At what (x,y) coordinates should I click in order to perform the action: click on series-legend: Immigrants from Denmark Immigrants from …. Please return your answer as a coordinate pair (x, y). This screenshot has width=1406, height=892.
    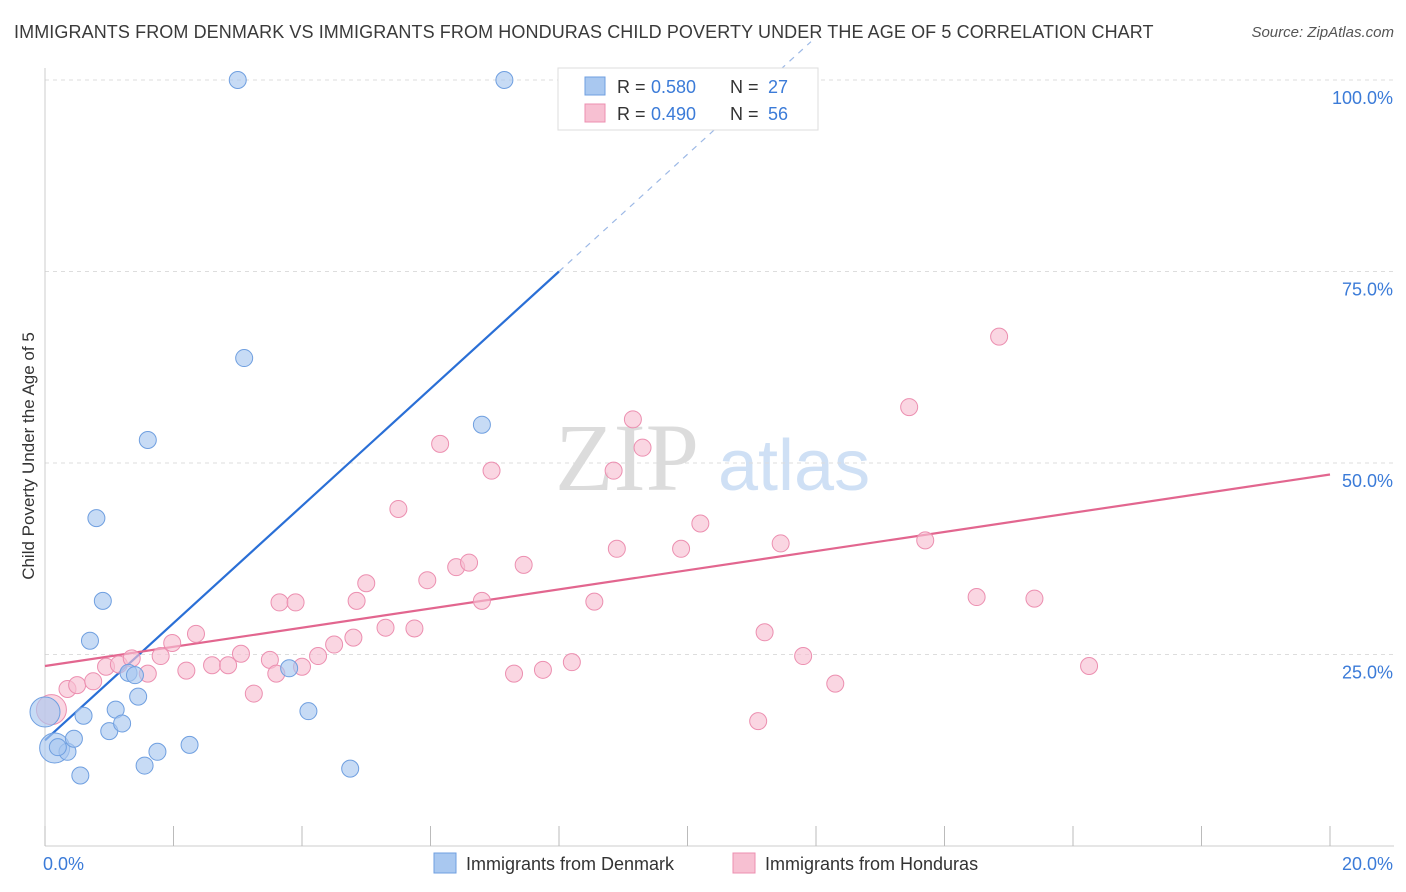
    Looking at the image, I should click on (705, 863).